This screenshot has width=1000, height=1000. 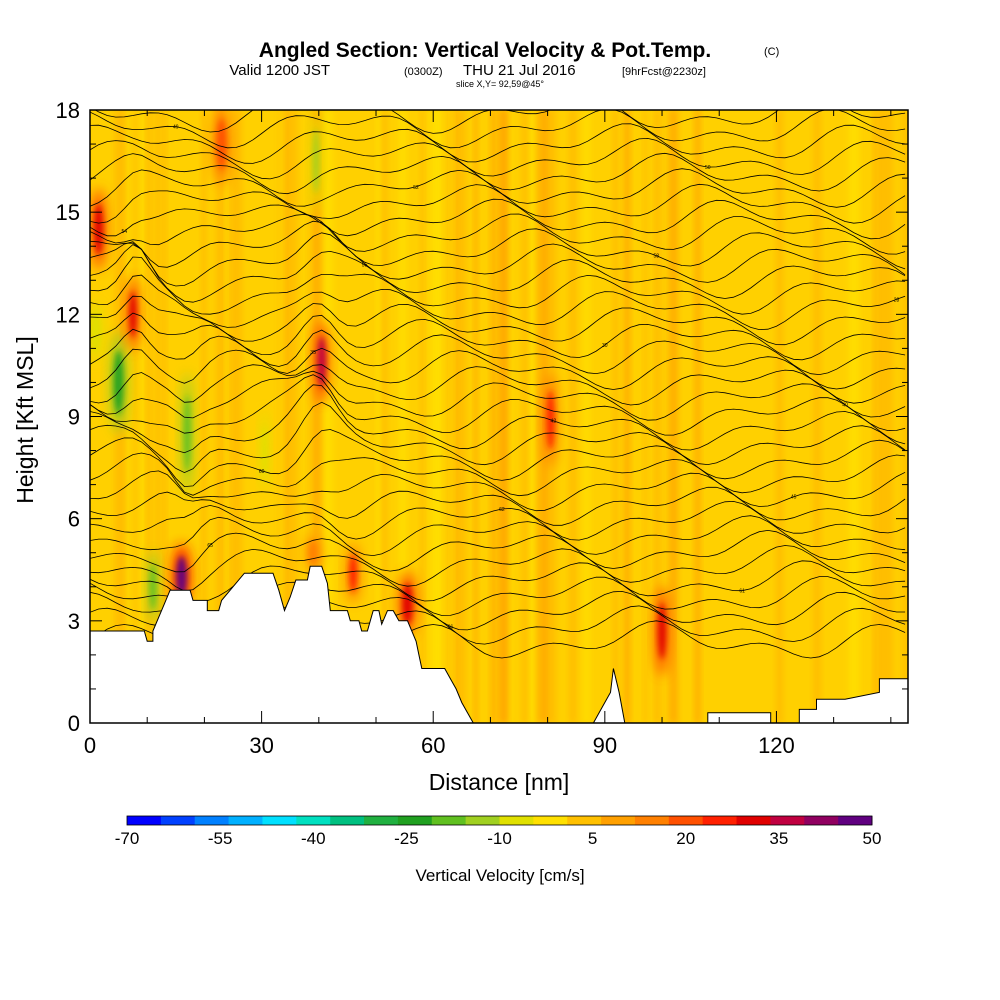 I want to click on x-tick-label: 90, so click(x=605, y=745).